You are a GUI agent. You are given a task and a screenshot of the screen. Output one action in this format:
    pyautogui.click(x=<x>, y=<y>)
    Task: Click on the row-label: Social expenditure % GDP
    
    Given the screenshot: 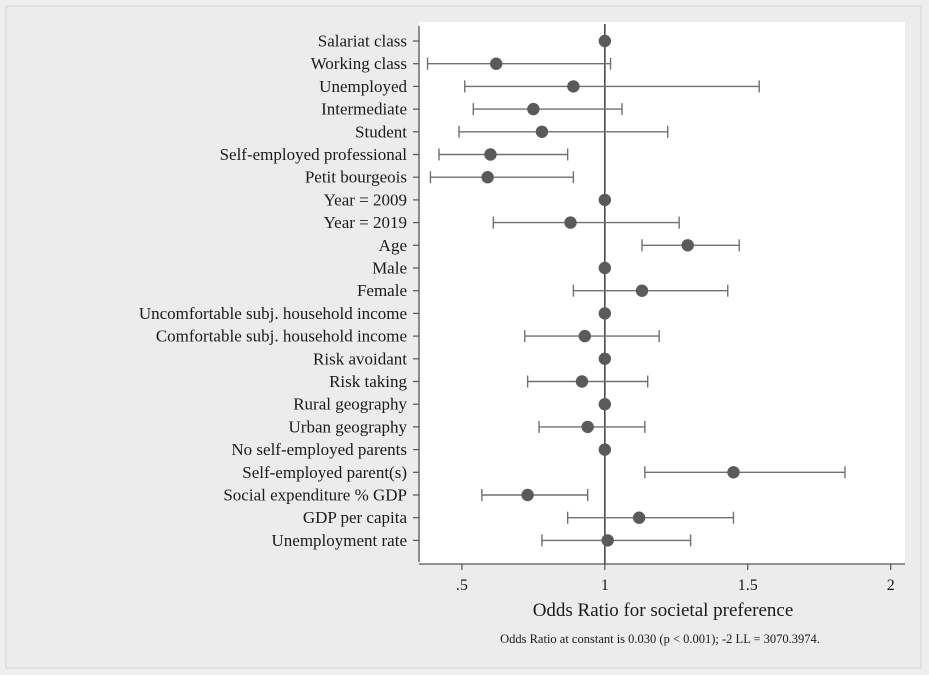 What is the action you would take?
    pyautogui.click(x=315, y=495)
    